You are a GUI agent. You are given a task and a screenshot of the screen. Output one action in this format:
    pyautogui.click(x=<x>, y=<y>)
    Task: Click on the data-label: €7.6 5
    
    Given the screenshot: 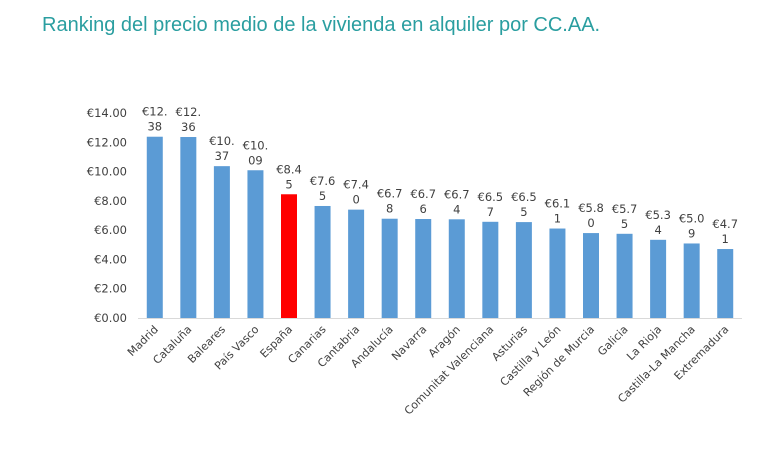 What is the action you would take?
    pyautogui.click(x=323, y=188)
    